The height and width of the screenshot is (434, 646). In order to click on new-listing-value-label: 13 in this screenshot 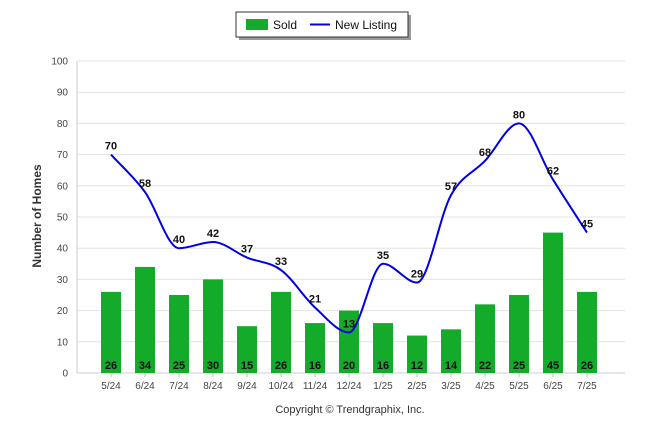, I will do `click(349, 324)`.